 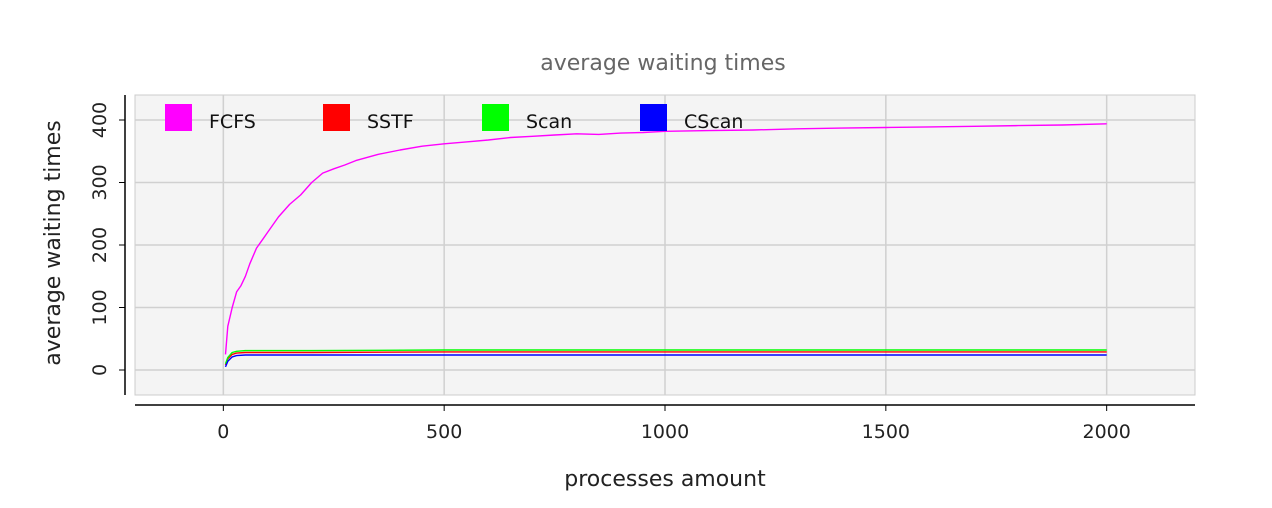 What do you see at coordinates (100, 370) in the screenshot?
I see `y-tick-label: 0` at bounding box center [100, 370].